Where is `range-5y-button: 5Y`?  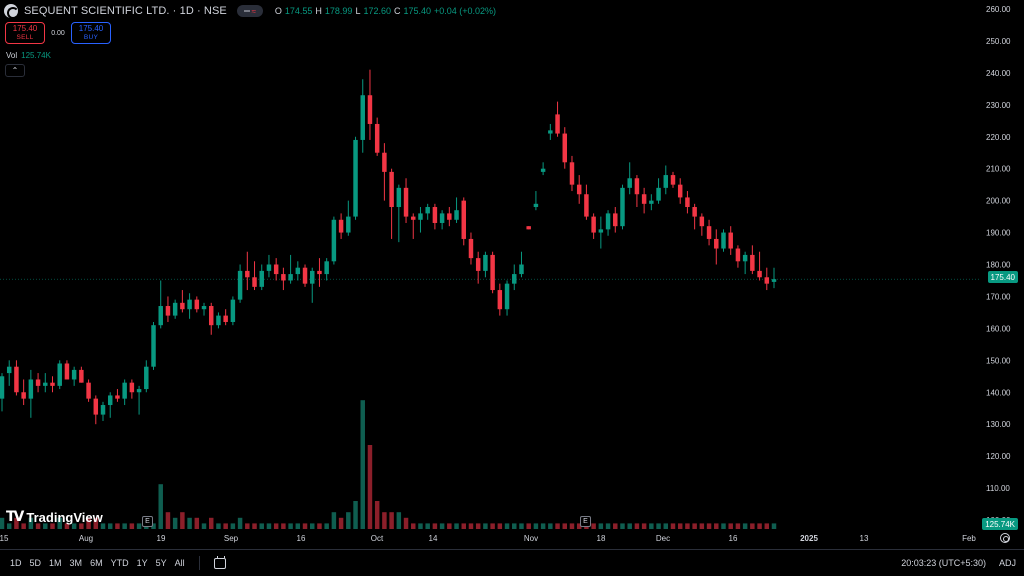 range-5y-button: 5Y is located at coordinates (161, 563).